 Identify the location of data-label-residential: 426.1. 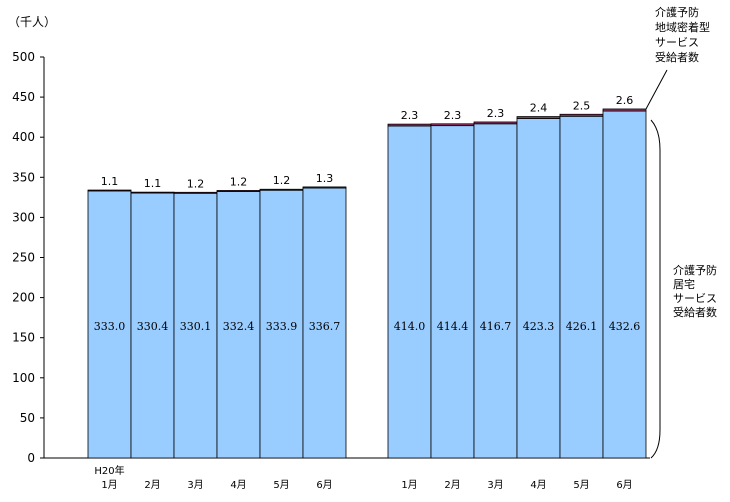
(582, 326).